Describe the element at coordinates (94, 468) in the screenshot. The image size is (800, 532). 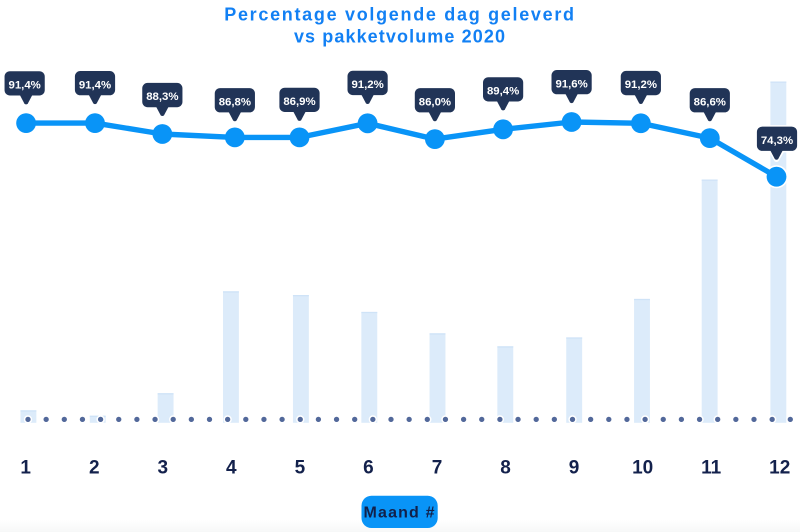
I see `svg-text: 2` at that location.